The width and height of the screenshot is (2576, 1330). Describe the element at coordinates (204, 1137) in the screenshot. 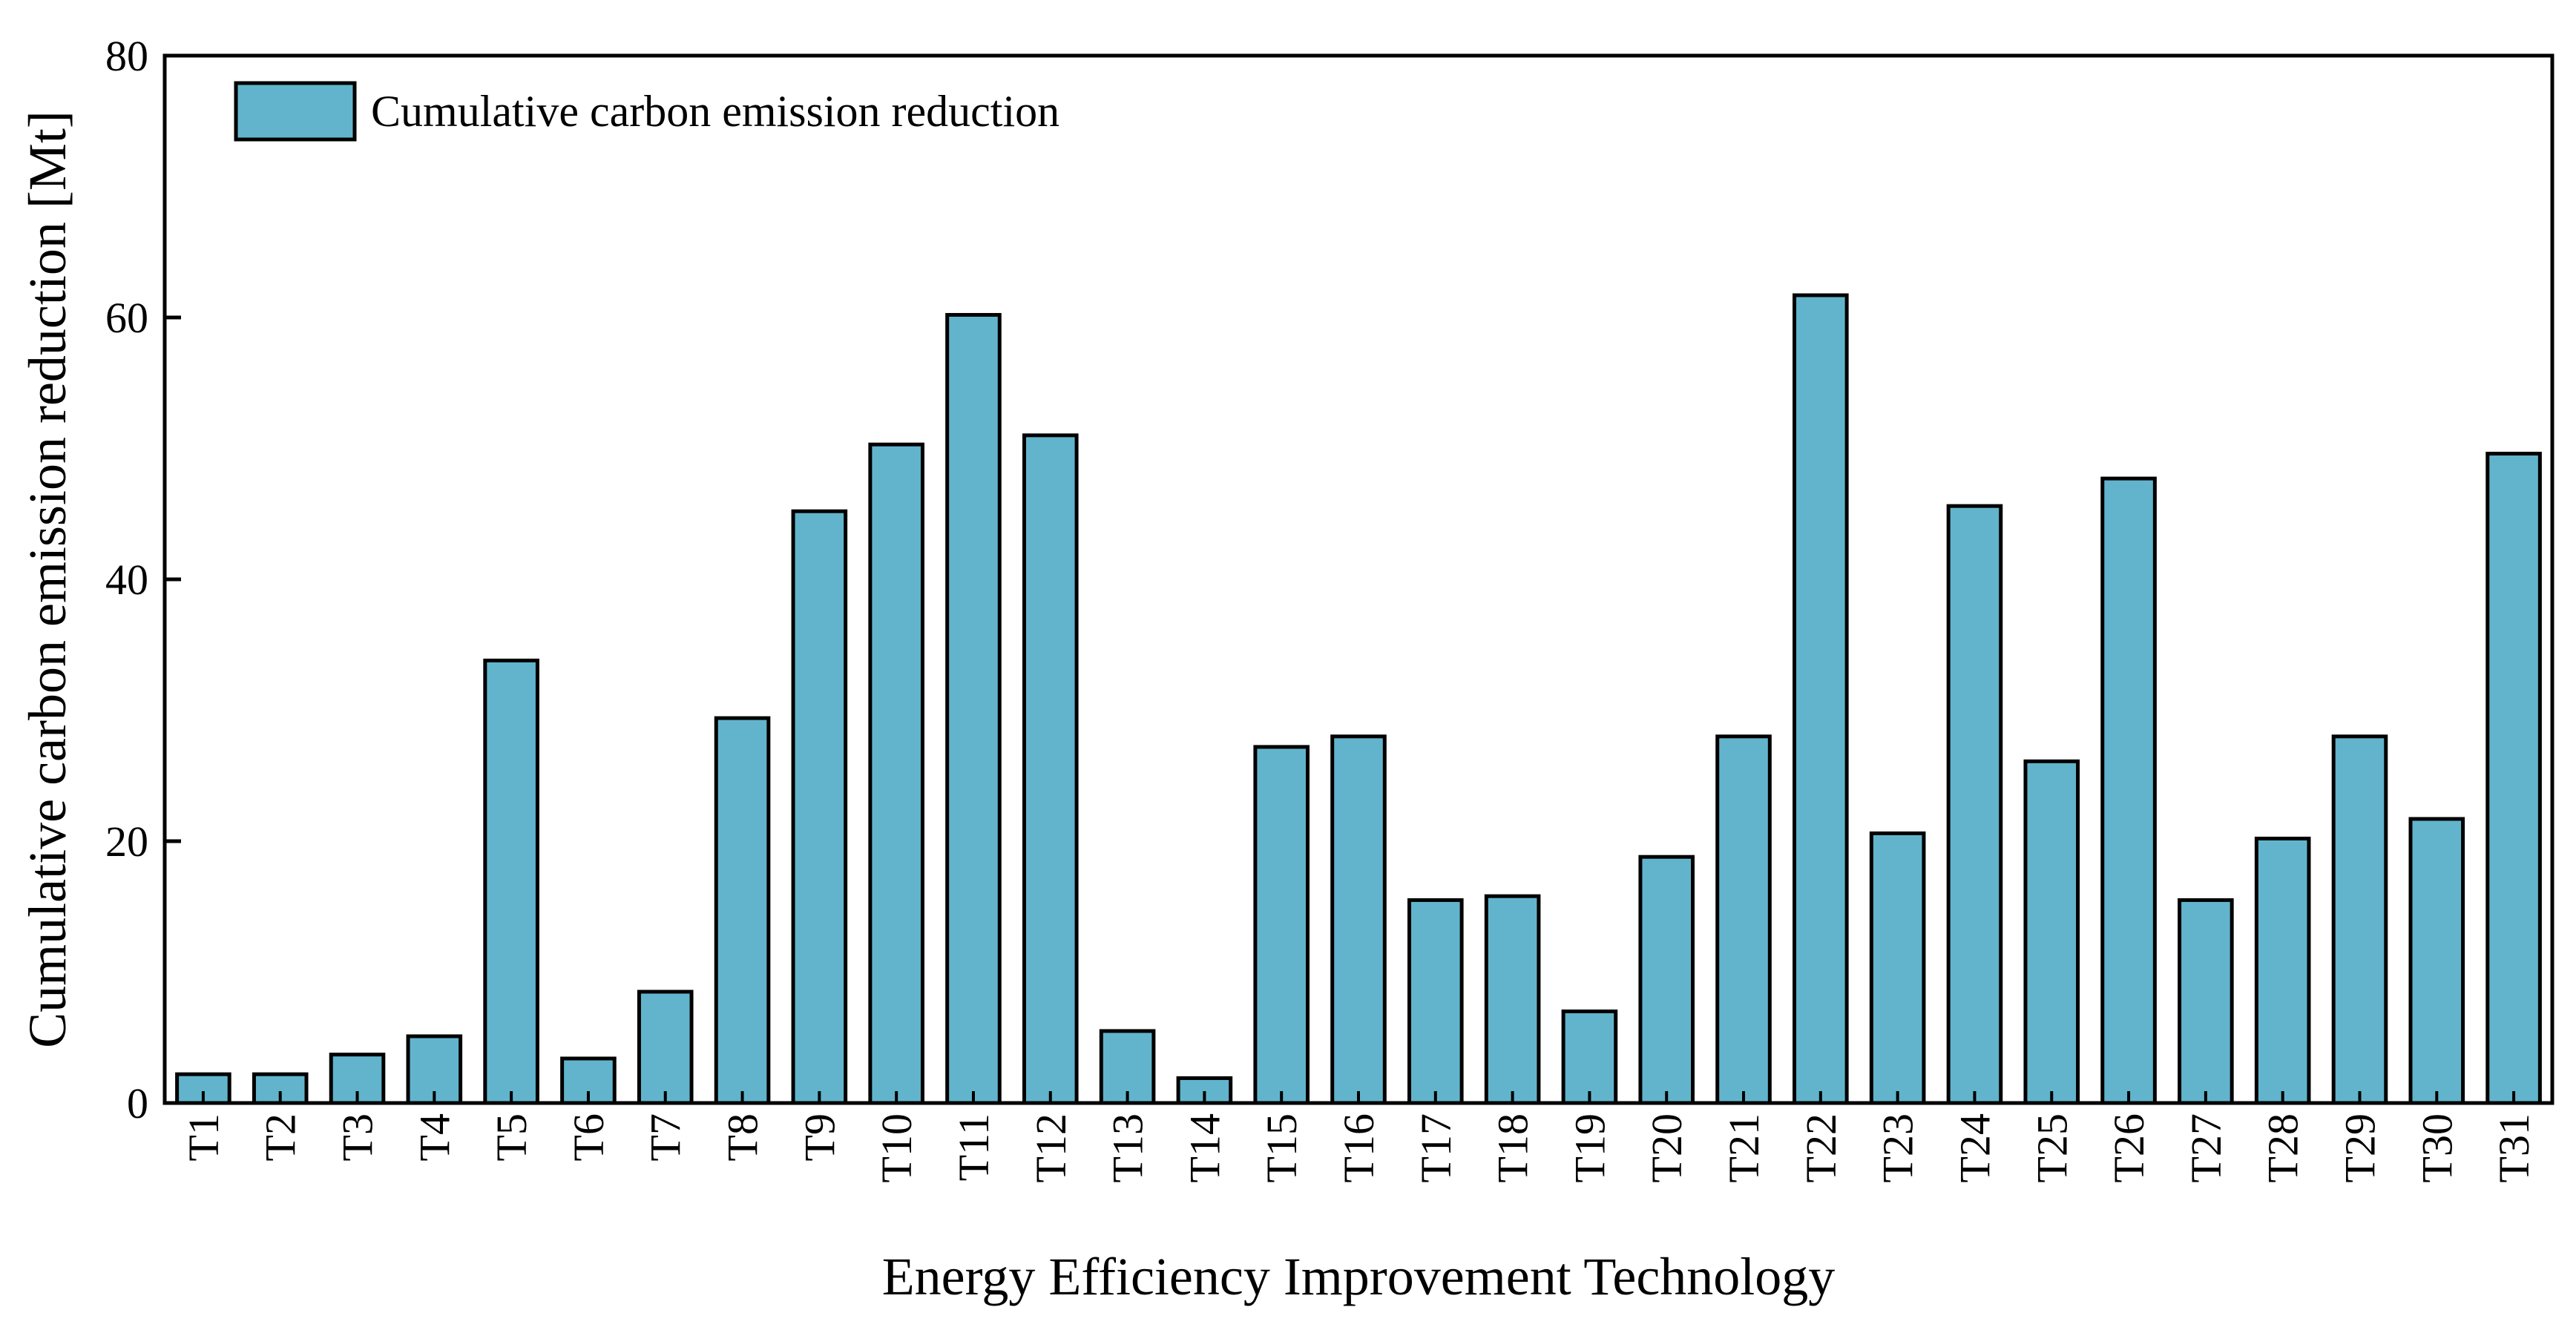

I see `x-tick-label: T1` at that location.